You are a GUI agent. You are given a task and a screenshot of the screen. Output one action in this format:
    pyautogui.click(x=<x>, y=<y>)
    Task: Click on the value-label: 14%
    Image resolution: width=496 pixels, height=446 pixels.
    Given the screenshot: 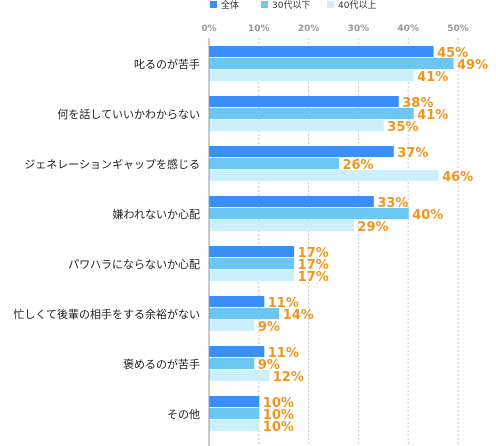 What is the action you would take?
    pyautogui.click(x=298, y=315)
    